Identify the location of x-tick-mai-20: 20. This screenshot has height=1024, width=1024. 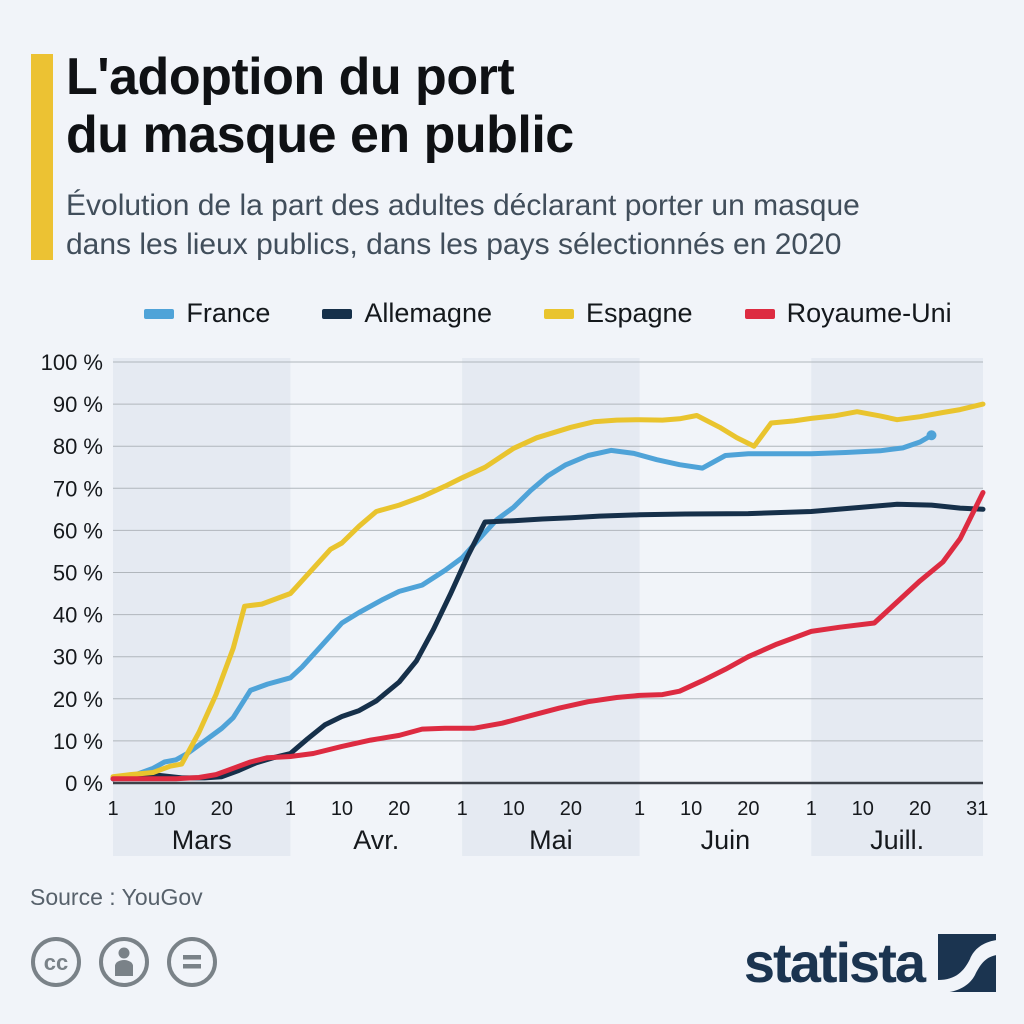
(571, 809).